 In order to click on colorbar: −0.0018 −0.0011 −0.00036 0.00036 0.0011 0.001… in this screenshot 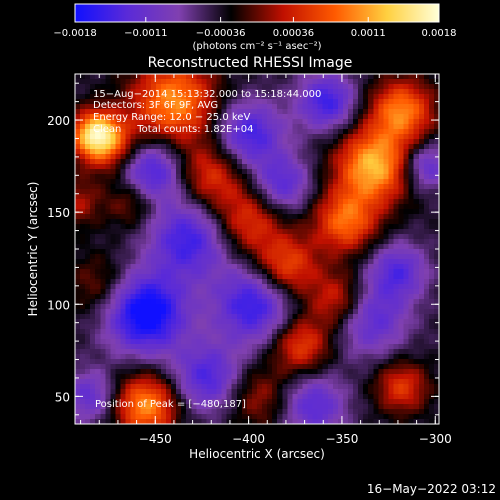, I will do `click(255, 27)`.